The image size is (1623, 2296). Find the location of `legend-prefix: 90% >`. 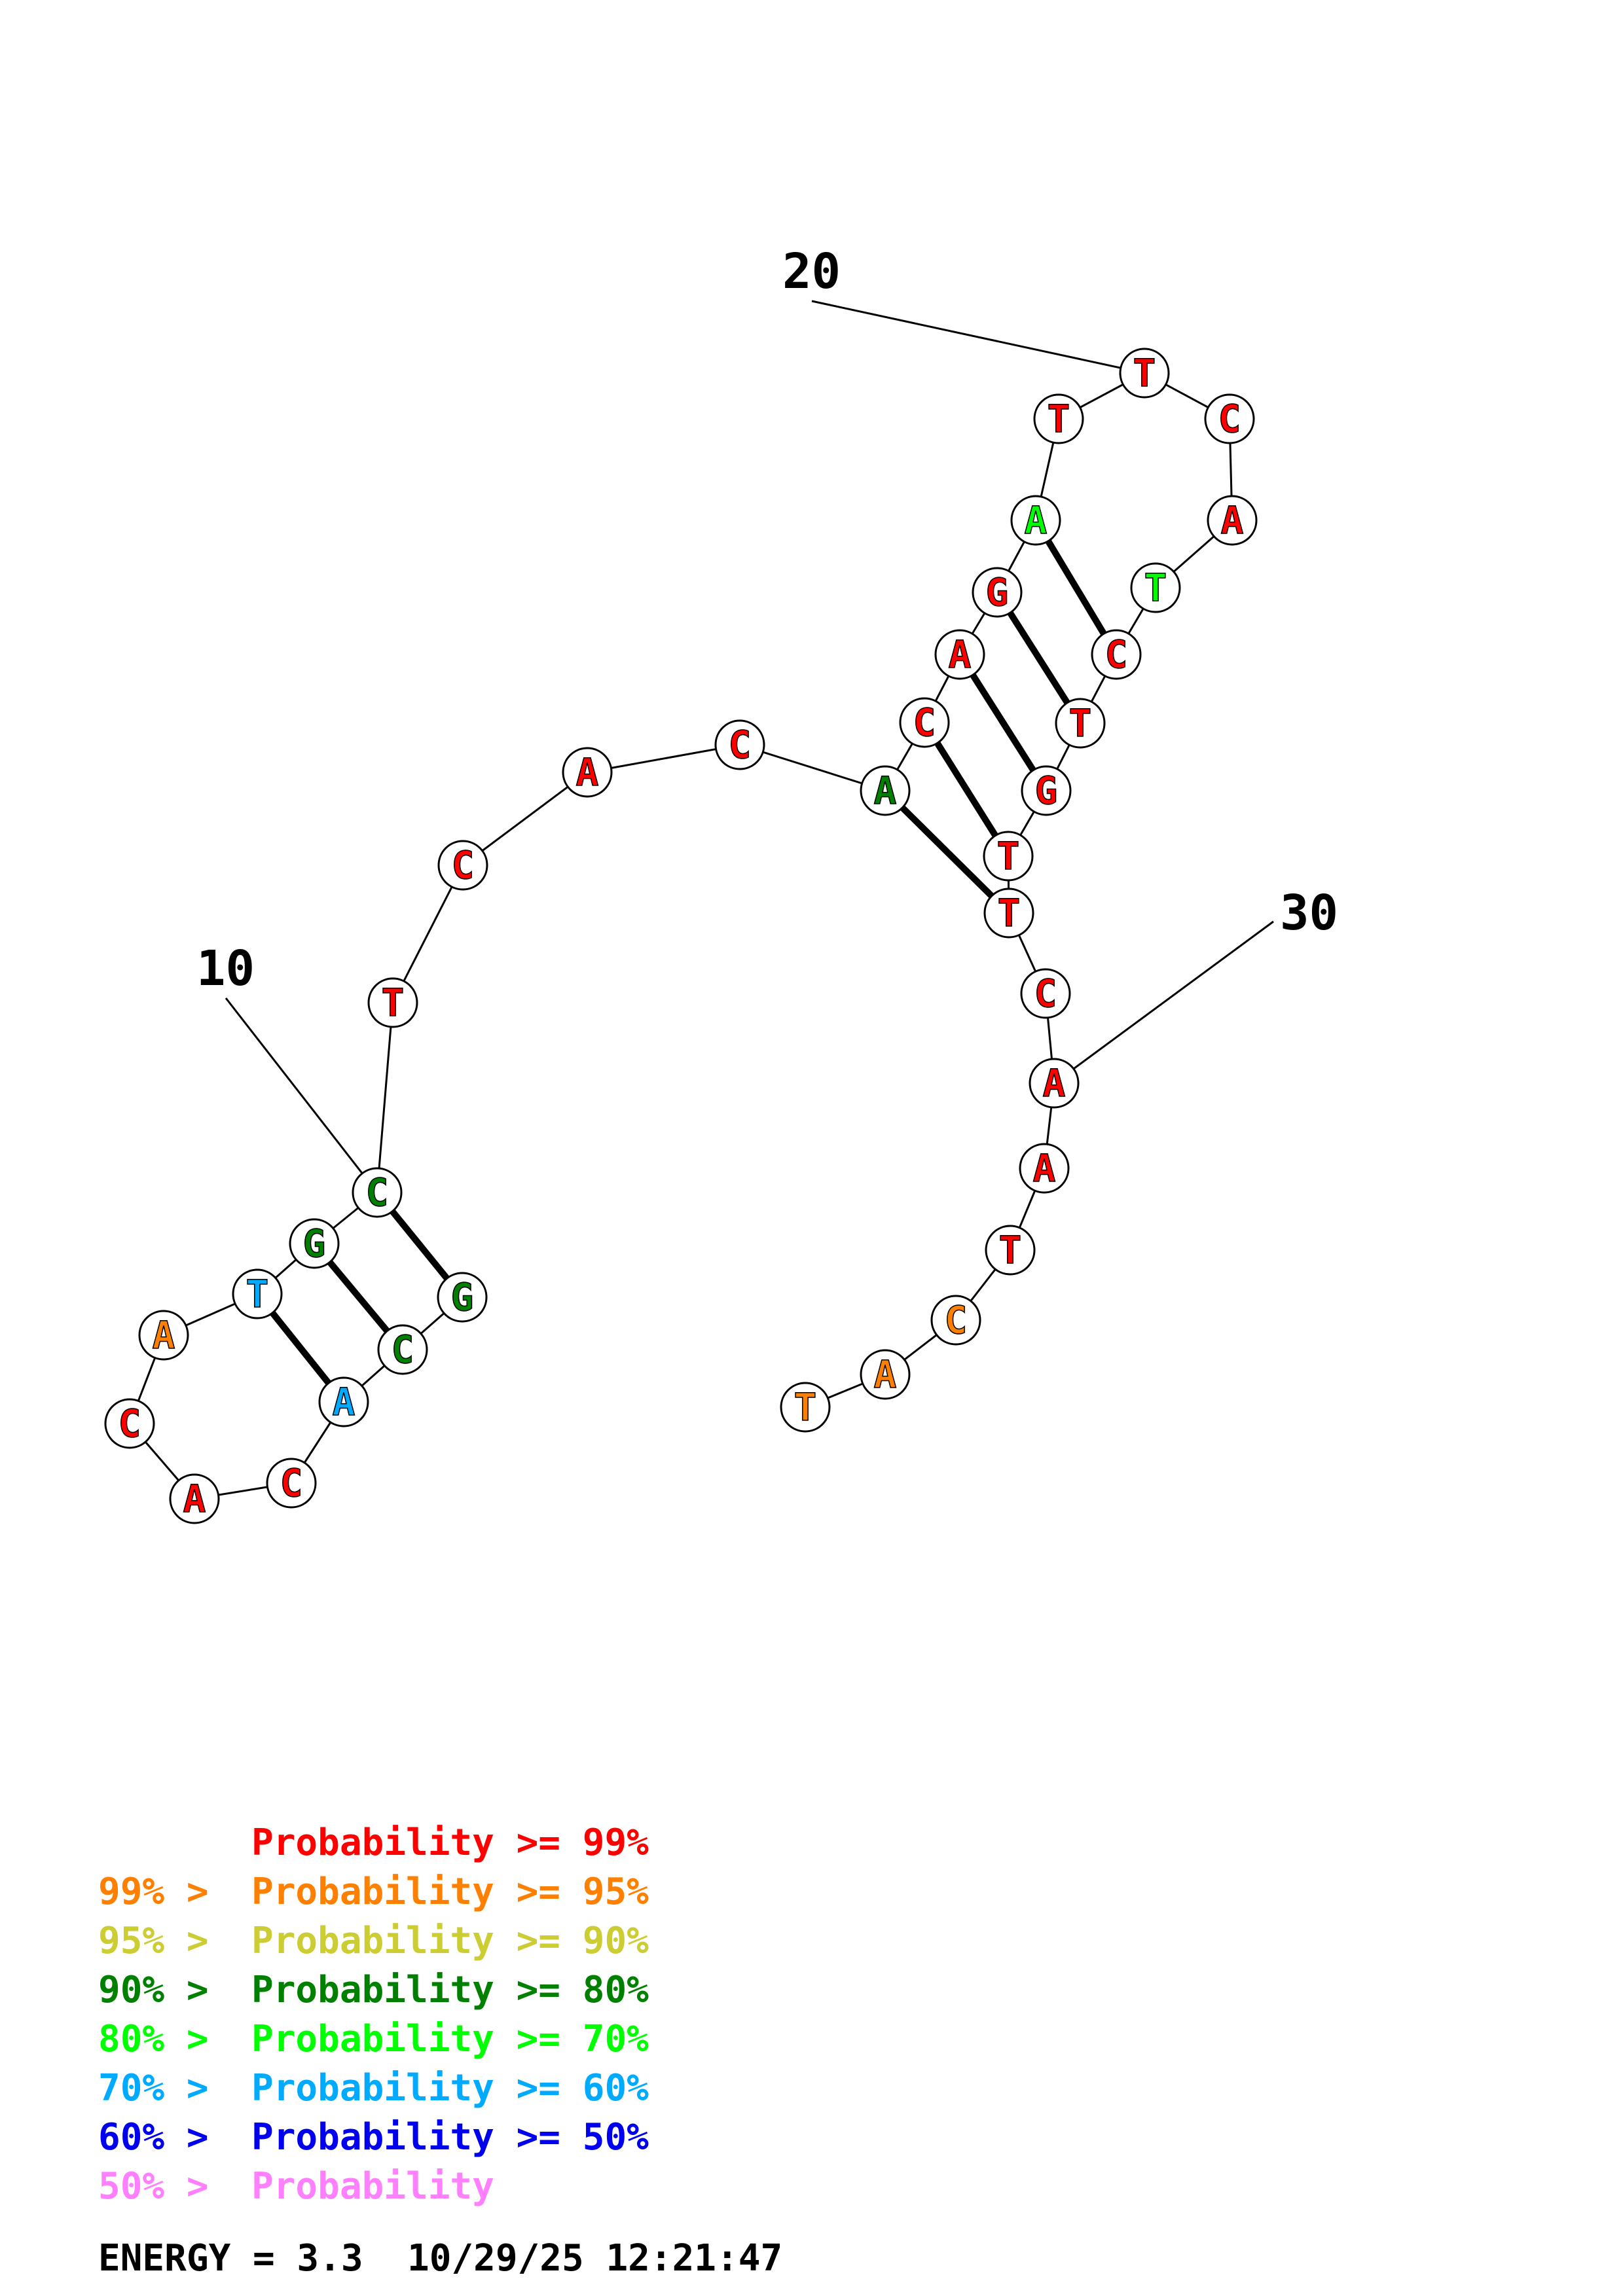

legend-prefix: 90% > is located at coordinates (164, 1990).